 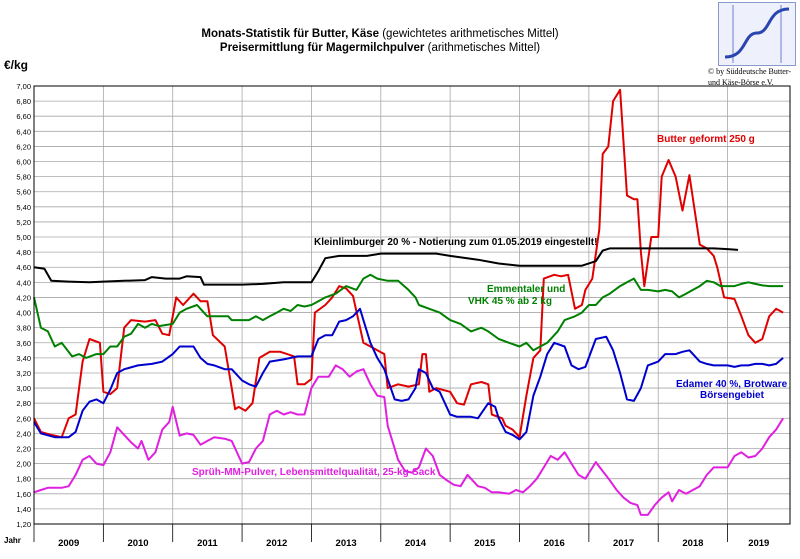 What do you see at coordinates (276, 543) in the screenshot?
I see `x-tick-label: 2012` at bounding box center [276, 543].